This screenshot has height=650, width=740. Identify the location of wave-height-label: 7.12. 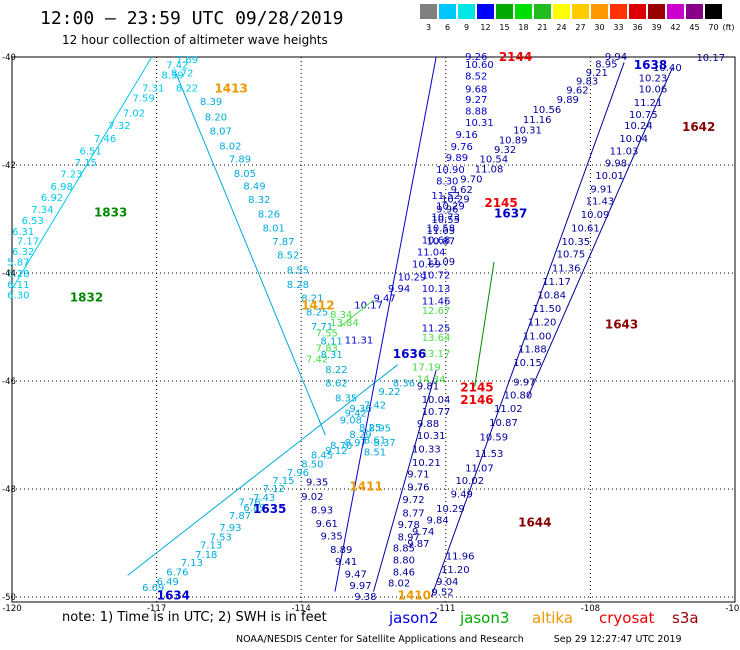
(274, 489).